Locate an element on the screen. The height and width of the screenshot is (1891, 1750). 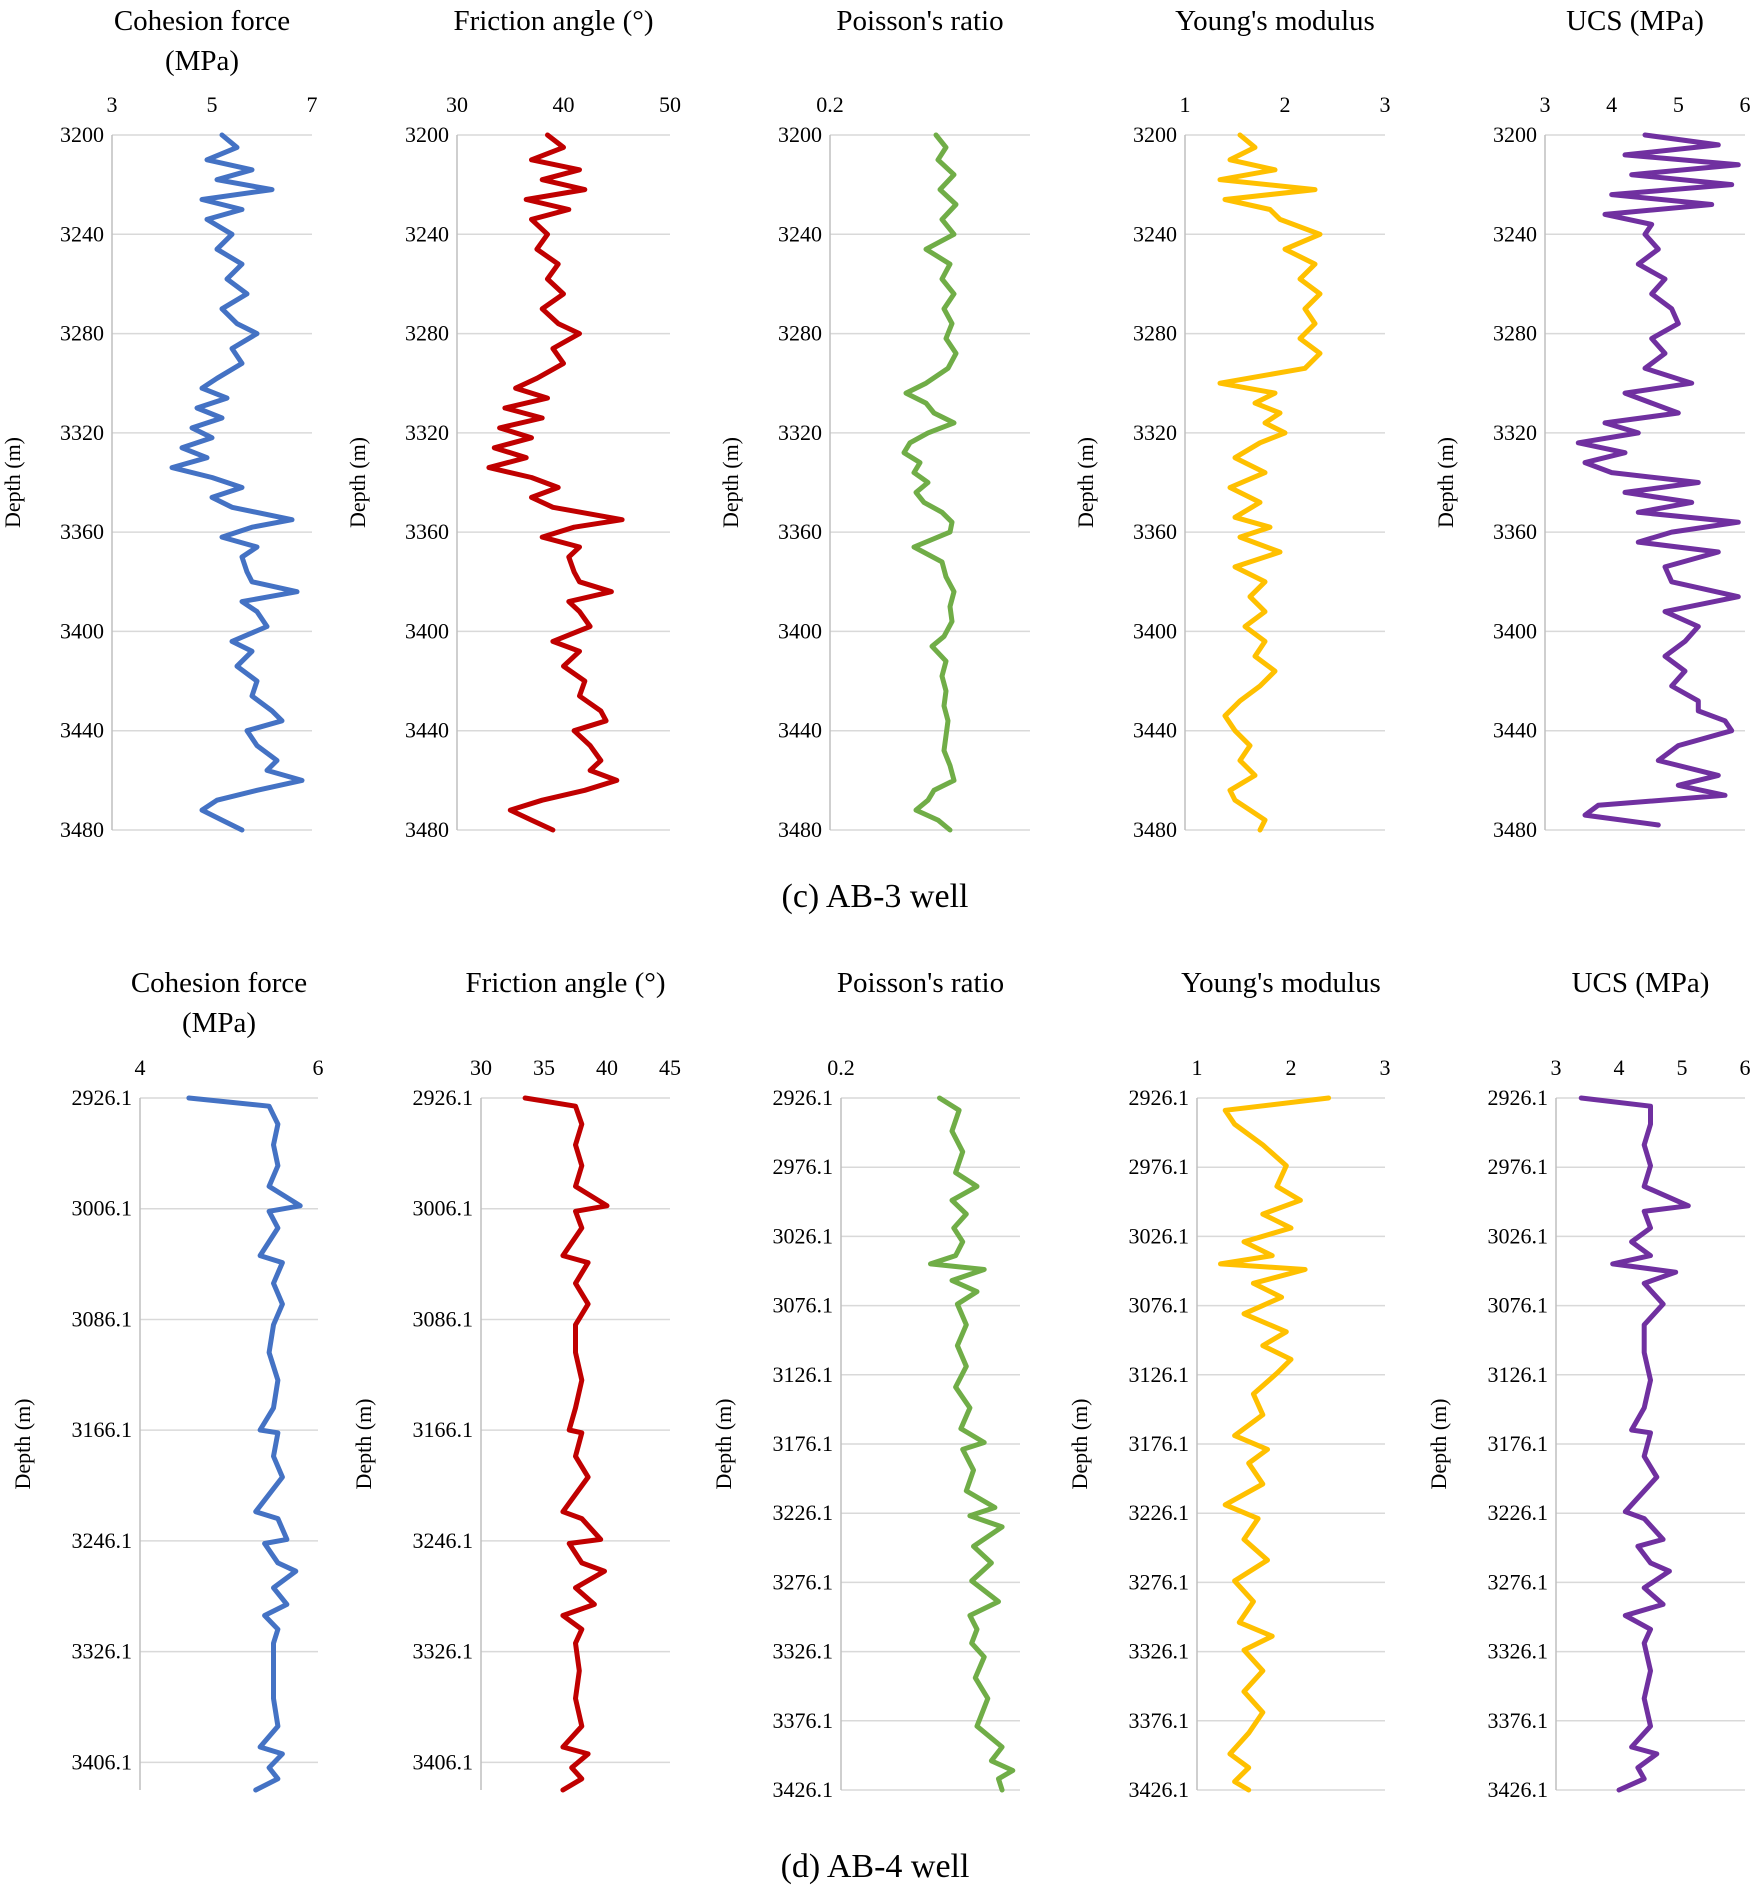
depth-tick-label: 3406.1 is located at coordinates (102, 1761).